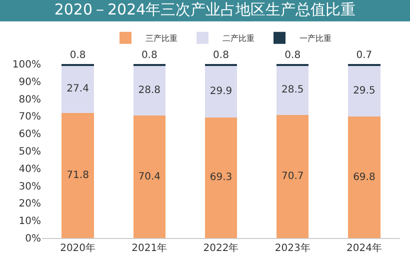 The width and height of the screenshot is (410, 268). I want to click on data-label: 69.8, so click(364, 177).